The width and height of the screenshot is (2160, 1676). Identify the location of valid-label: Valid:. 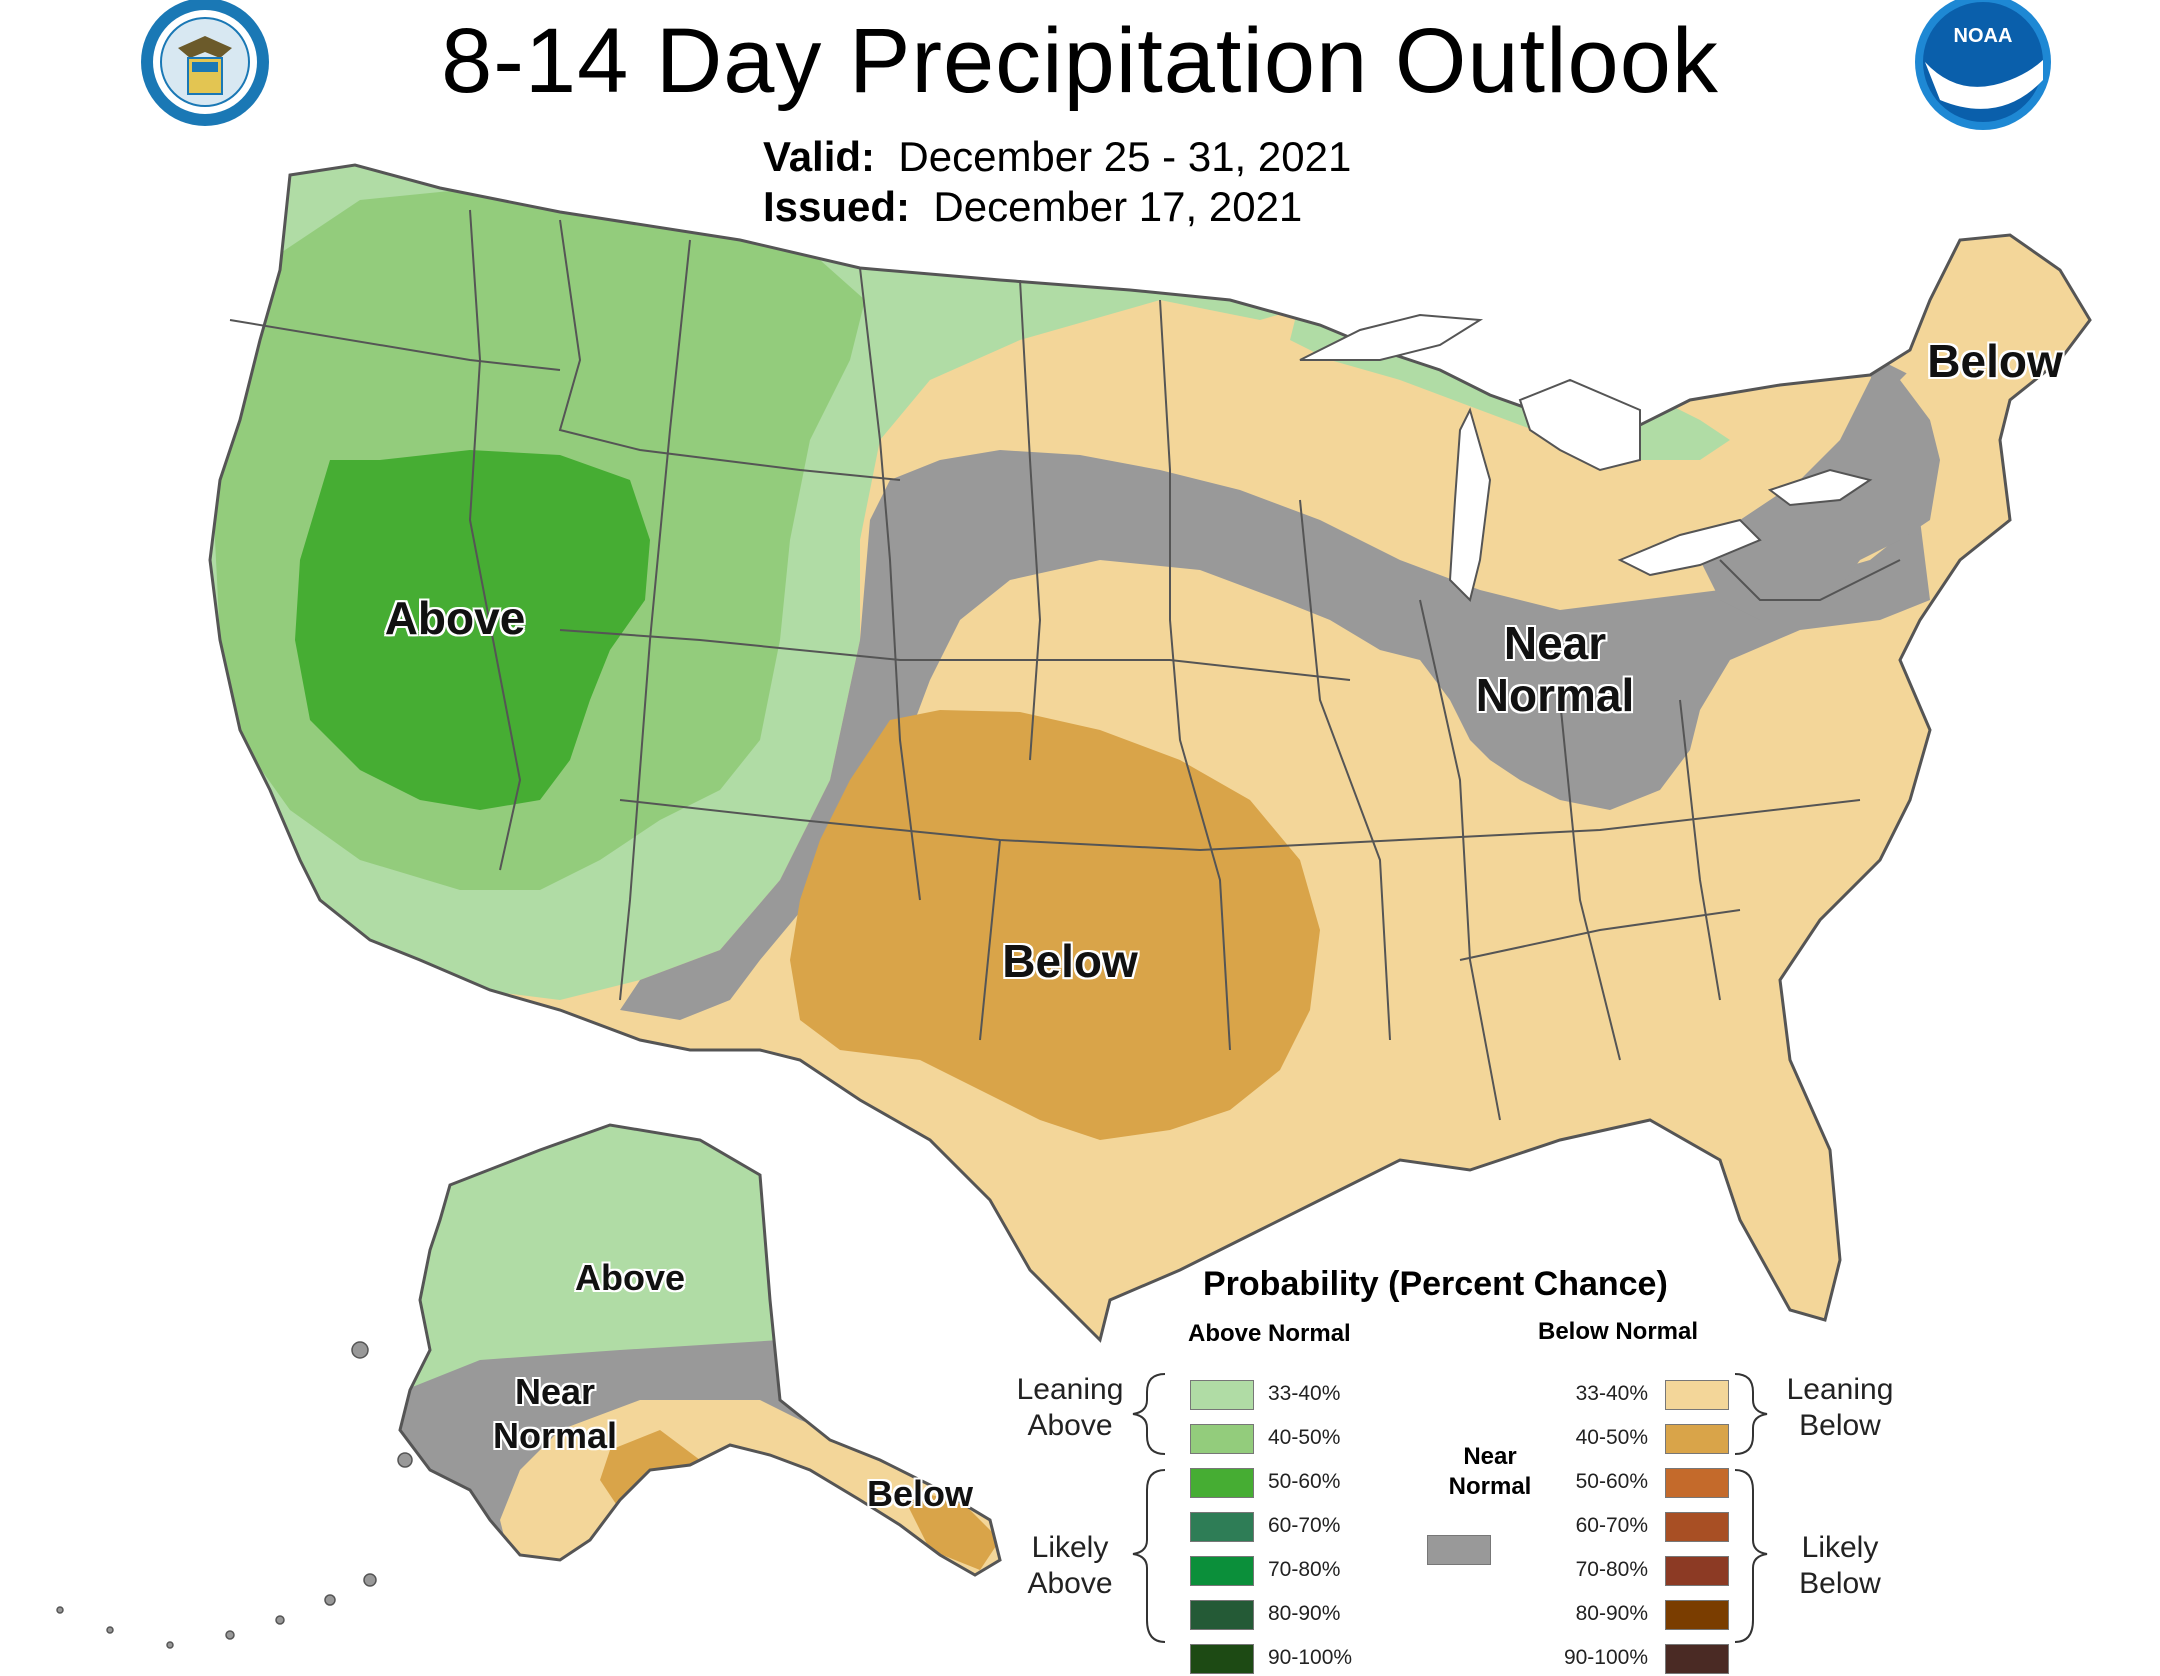
(819, 156).